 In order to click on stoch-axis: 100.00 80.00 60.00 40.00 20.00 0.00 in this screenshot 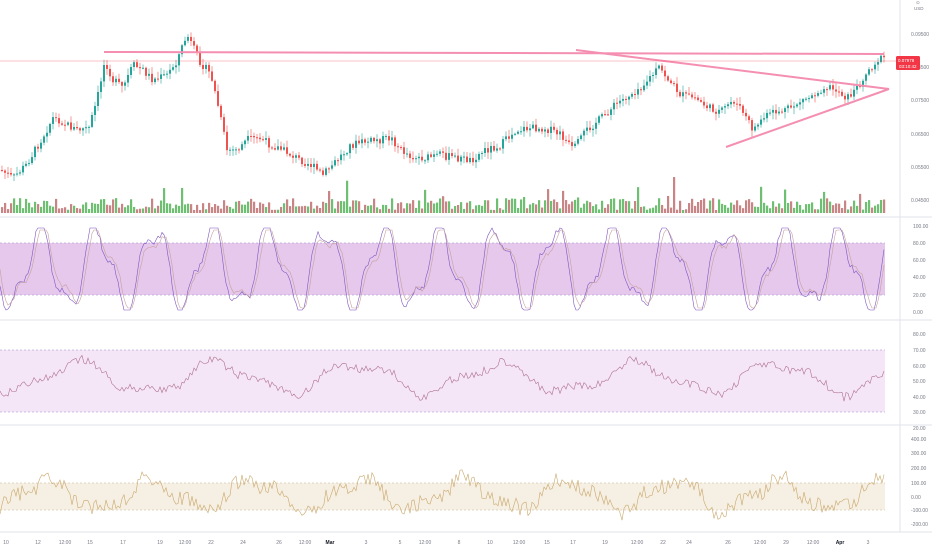, I will do `click(921, 270)`.